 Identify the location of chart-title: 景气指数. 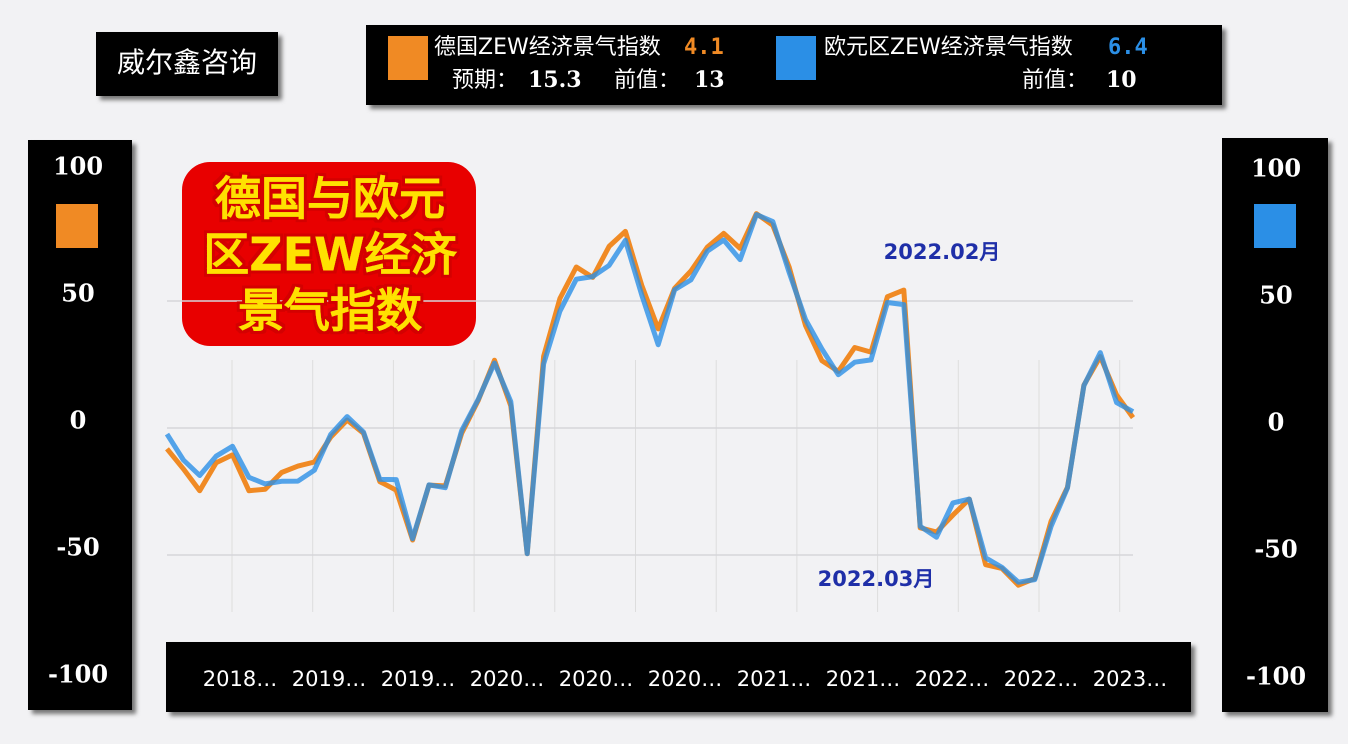
(330, 311).